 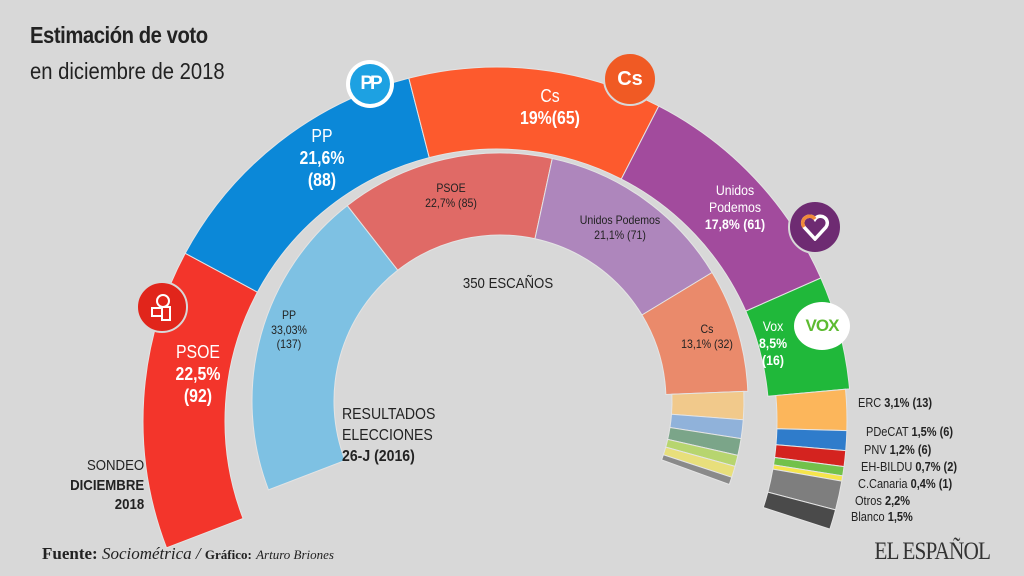 I want to click on chart-subtitle: en diciembre de 2018, so click(x=127, y=71).